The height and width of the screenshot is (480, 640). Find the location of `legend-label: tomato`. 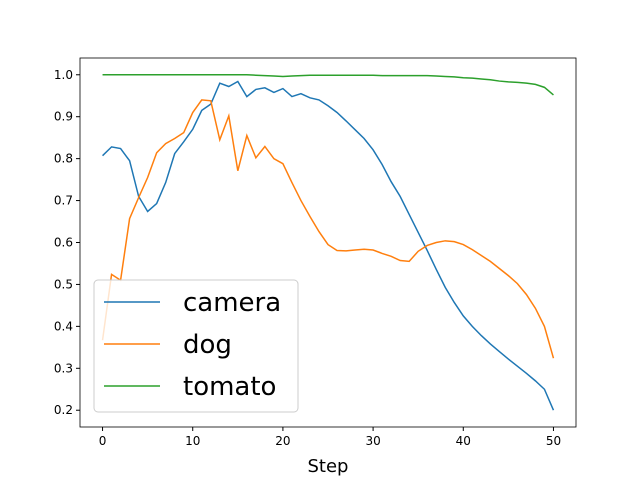

legend-label: tomato is located at coordinates (229, 387).